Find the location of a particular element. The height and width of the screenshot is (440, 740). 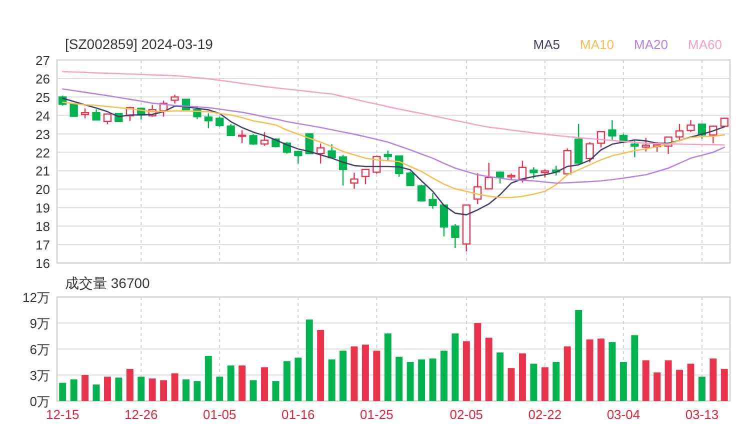

x-tick-label: 01-05 is located at coordinates (219, 414).